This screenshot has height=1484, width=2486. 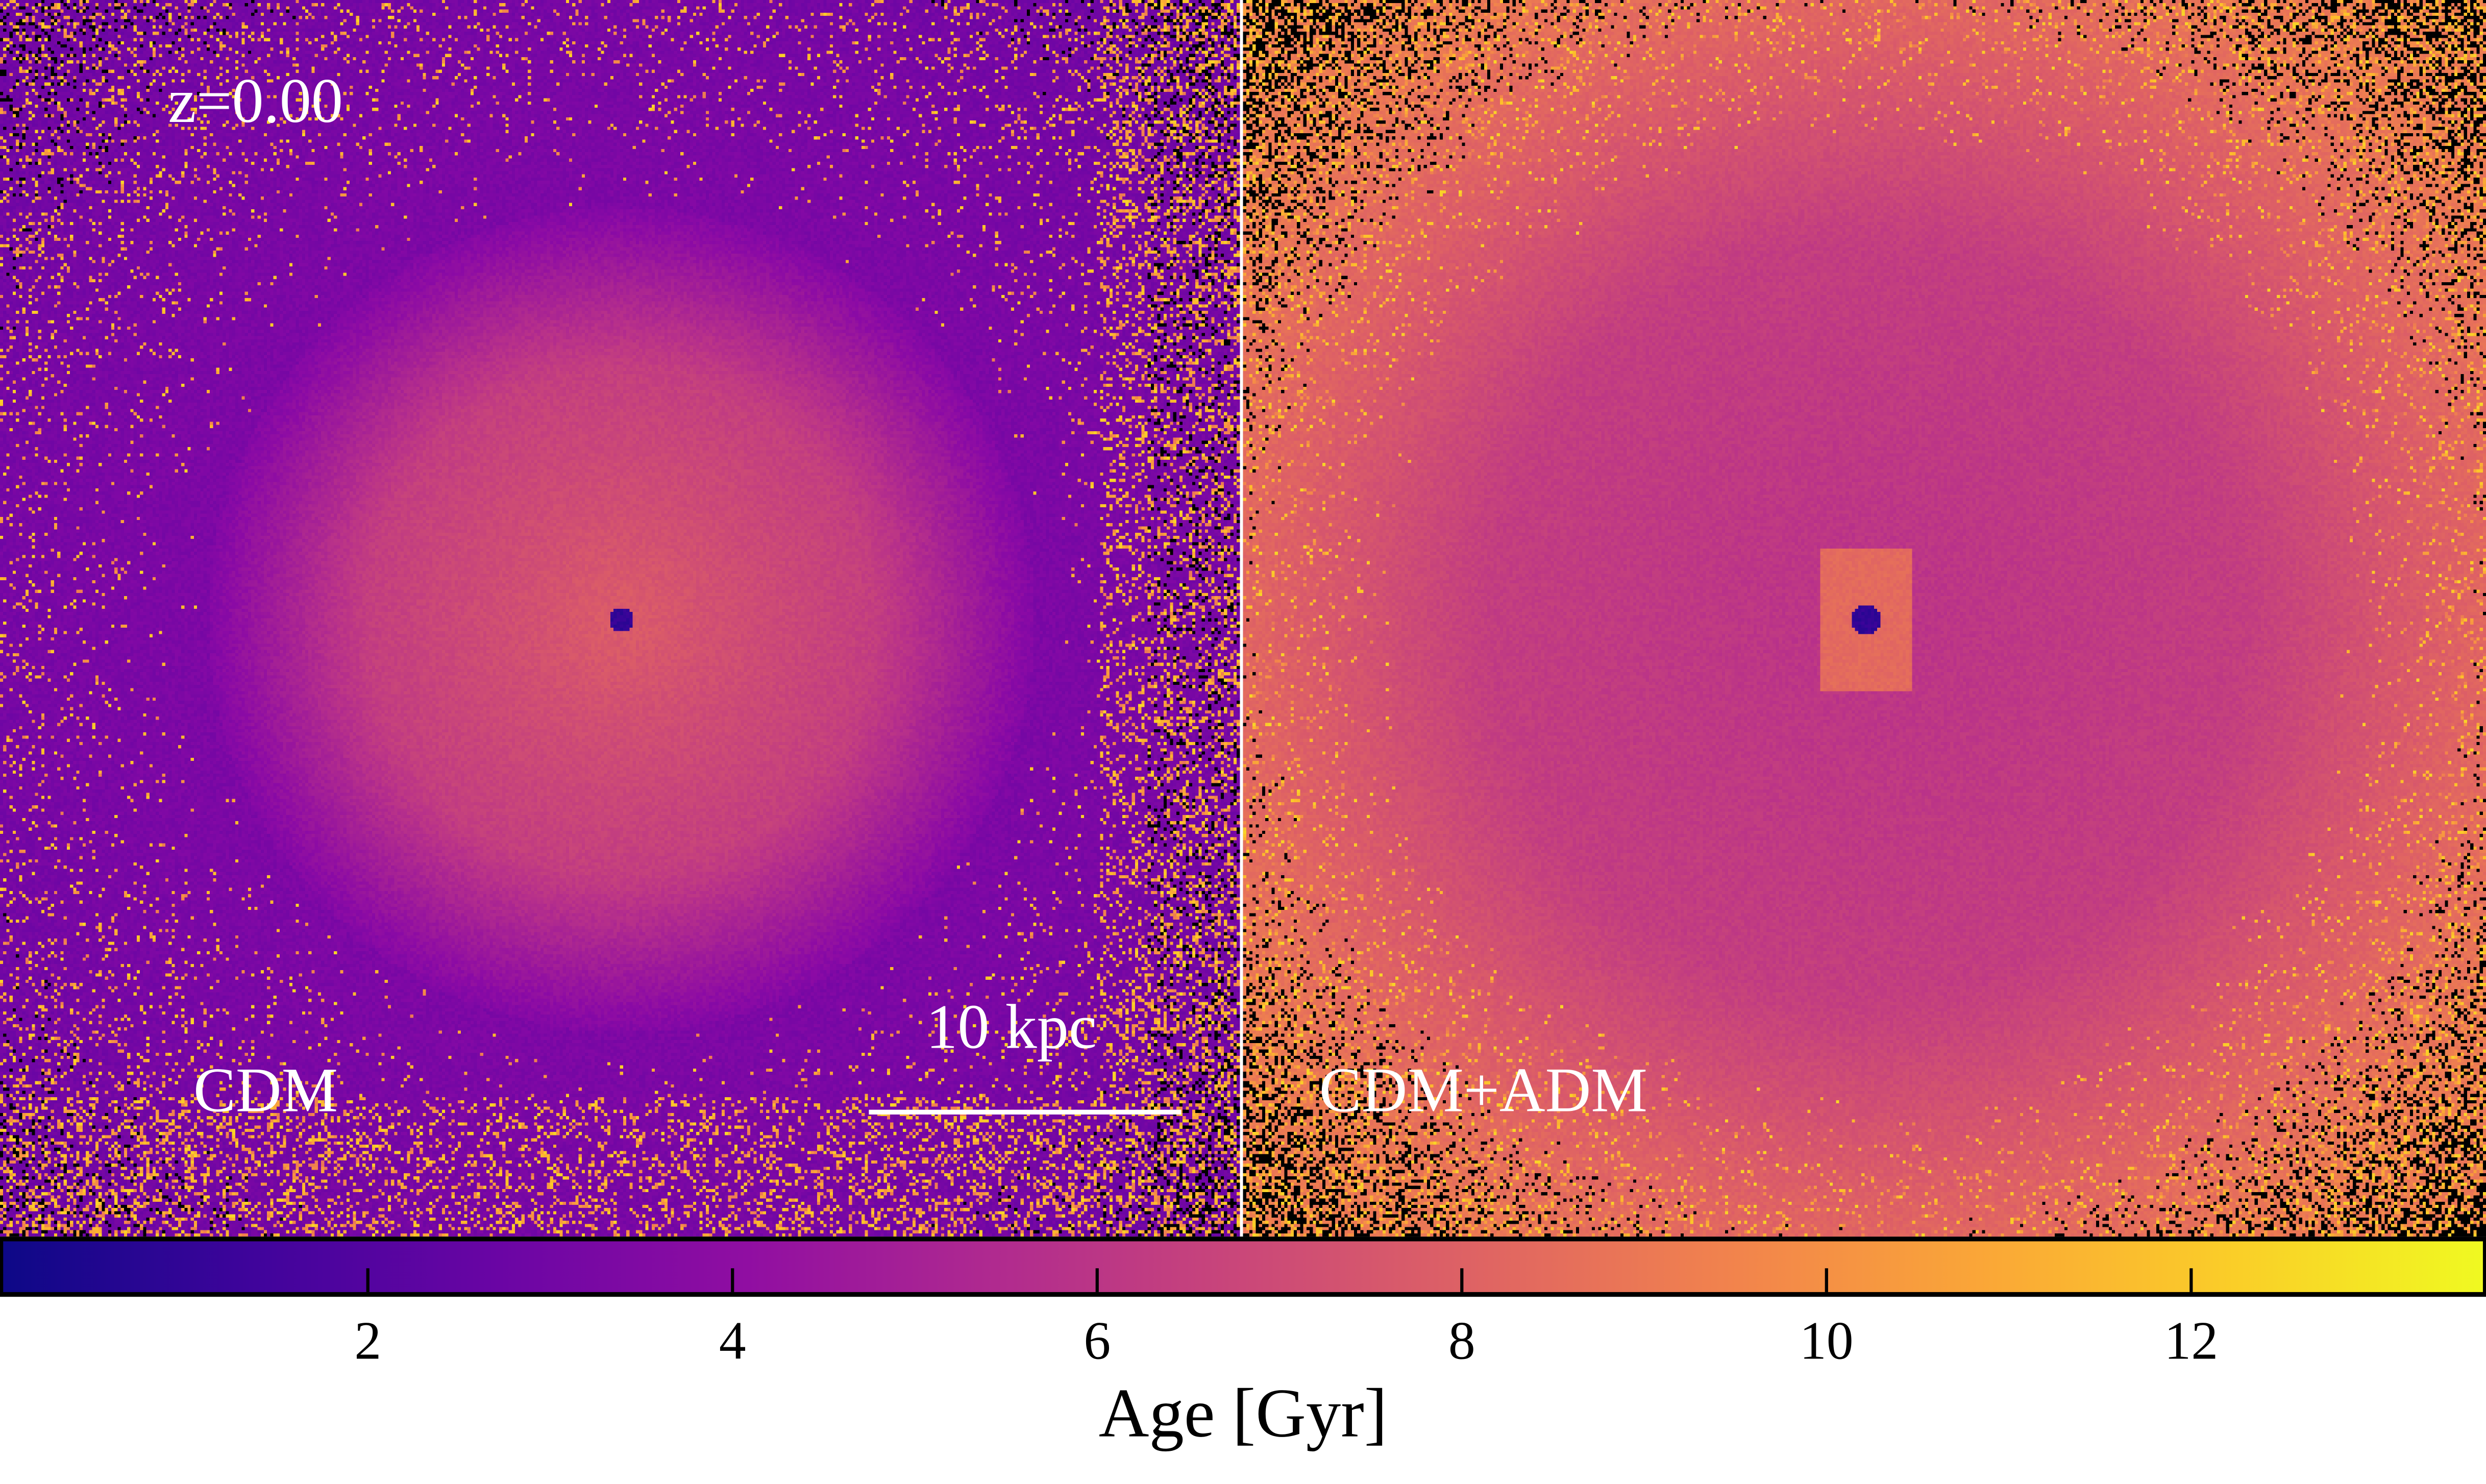 I want to click on colorbar-gradient, so click(x=1243, y=1267).